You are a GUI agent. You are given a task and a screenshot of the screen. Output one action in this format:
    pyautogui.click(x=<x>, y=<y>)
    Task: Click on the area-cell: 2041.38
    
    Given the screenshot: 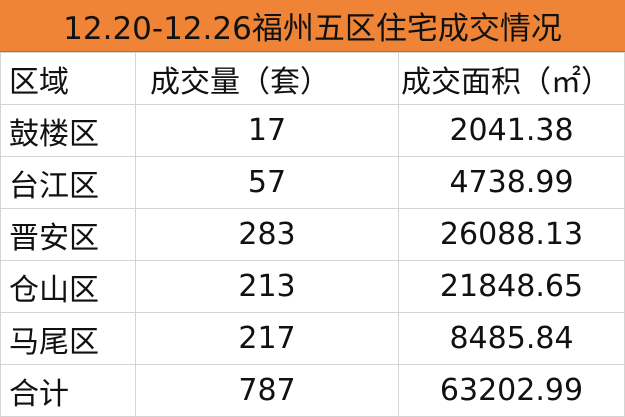 What is the action you would take?
    pyautogui.click(x=511, y=130)
    